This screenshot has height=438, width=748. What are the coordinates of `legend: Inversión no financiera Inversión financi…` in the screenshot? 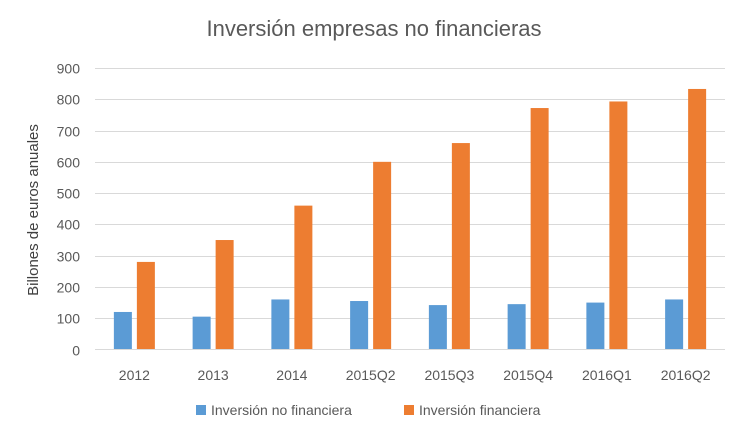 It's located at (368, 410).